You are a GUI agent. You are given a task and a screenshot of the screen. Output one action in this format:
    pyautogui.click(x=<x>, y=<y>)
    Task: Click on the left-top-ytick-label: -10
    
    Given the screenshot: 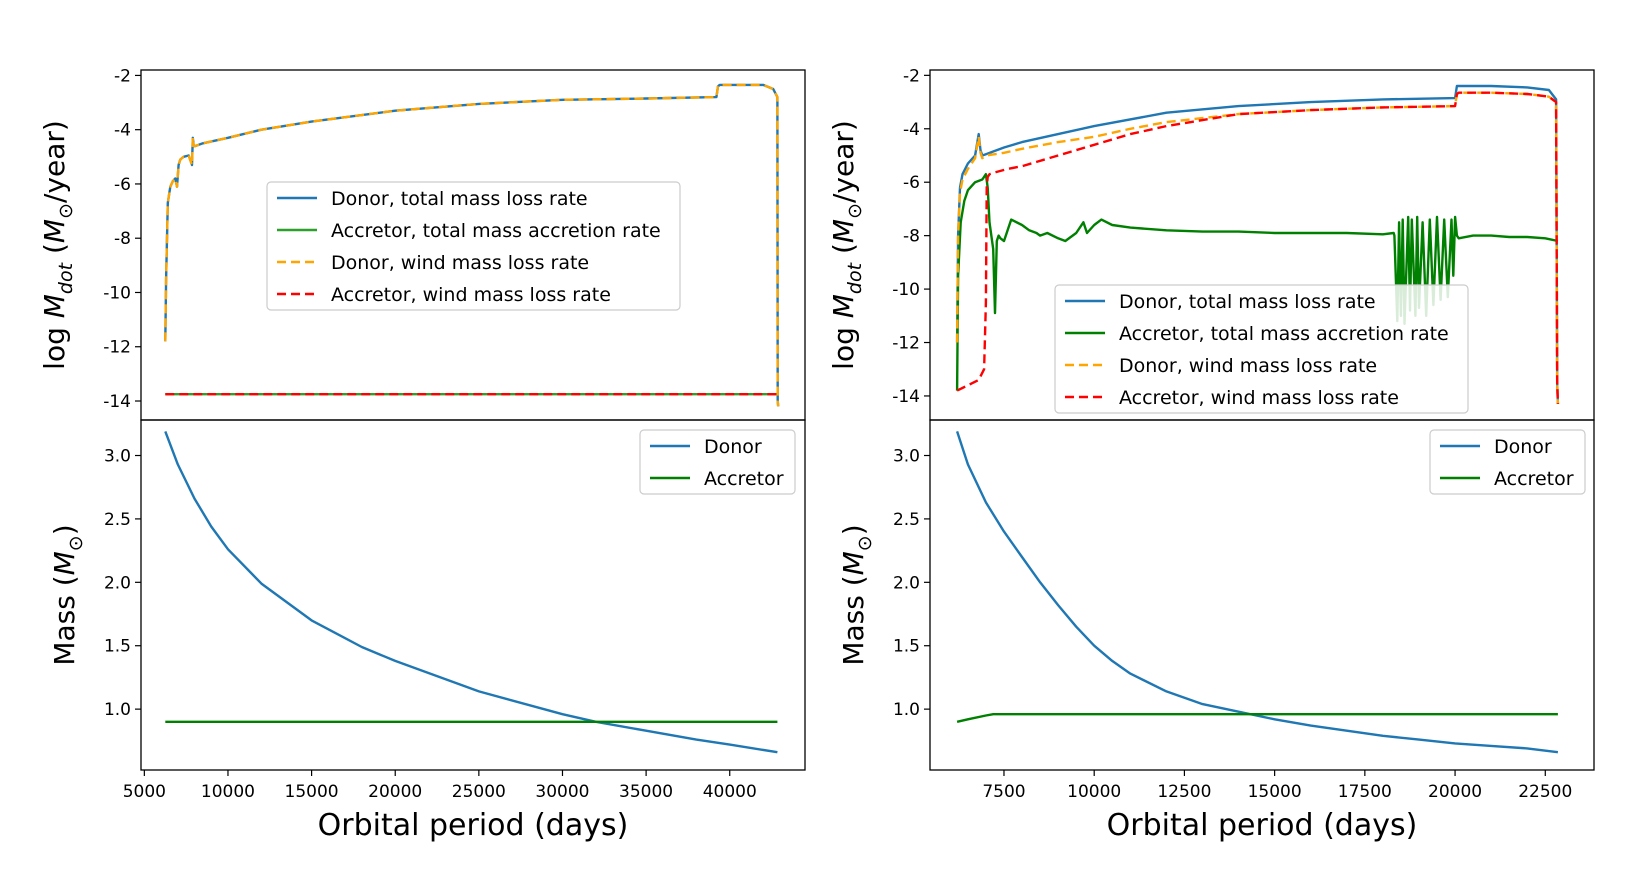 What is the action you would take?
    pyautogui.click(x=117, y=293)
    